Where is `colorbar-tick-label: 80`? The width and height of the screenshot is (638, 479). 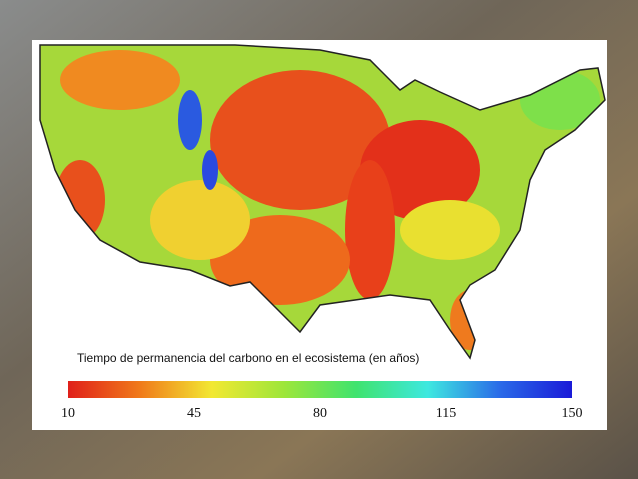 colorbar-tick-label: 80 is located at coordinates (320, 413).